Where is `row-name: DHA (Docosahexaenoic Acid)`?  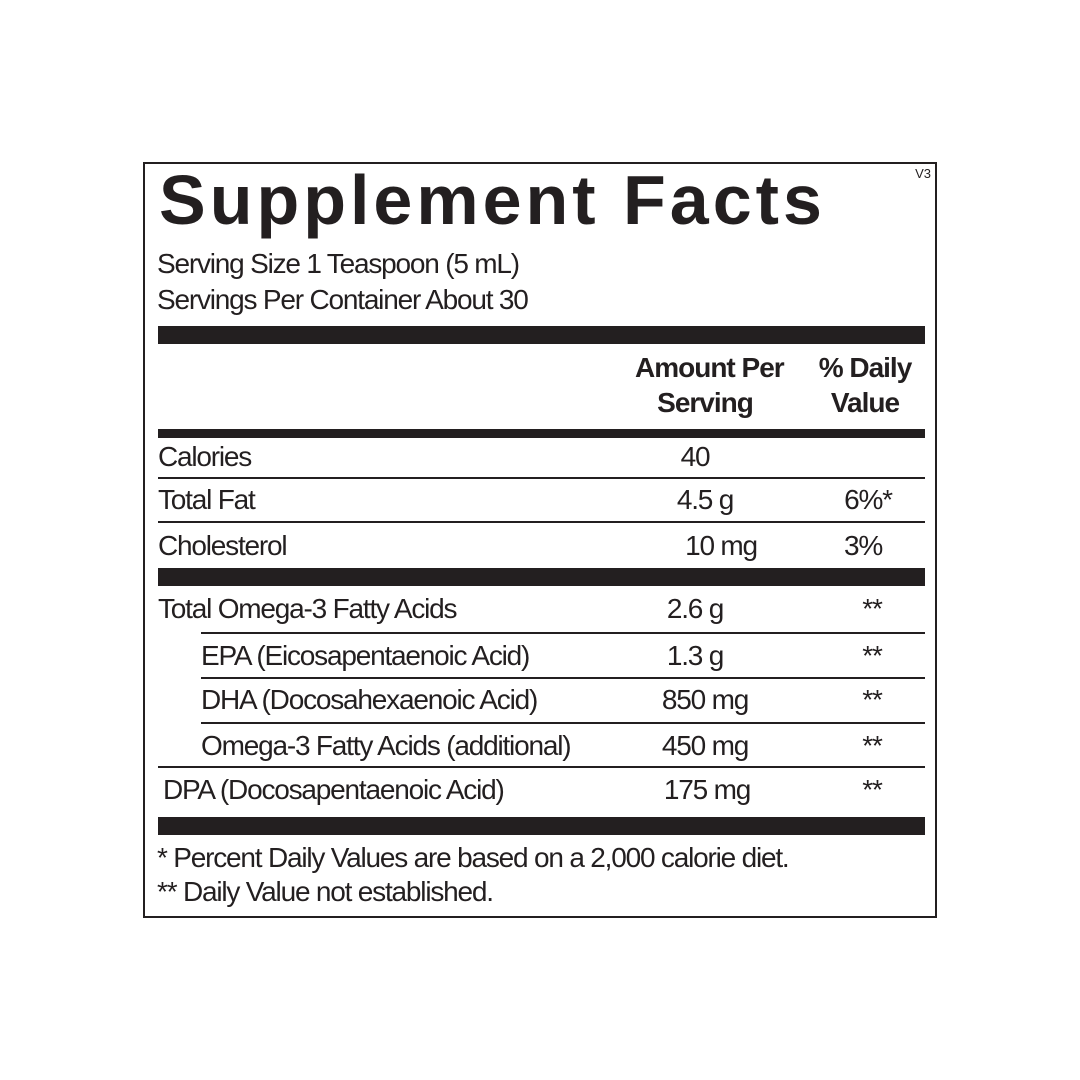 row-name: DHA (Docosahexaenoic Acid) is located at coordinates (369, 699).